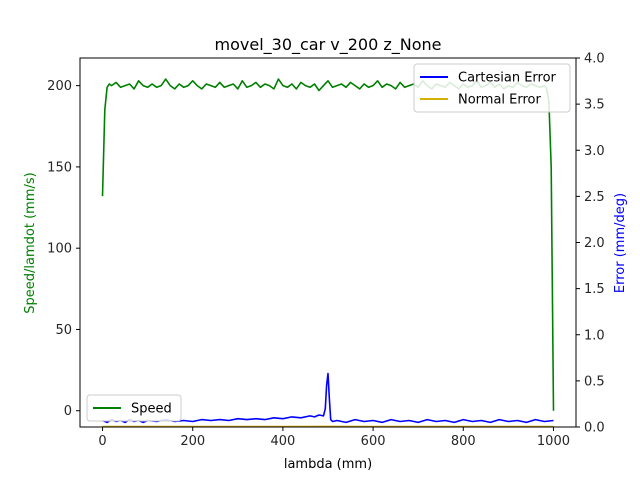 This screenshot has width=640, height=480. What do you see at coordinates (594, 289) in the screenshot?
I see `y-right-tick-label: 1.5` at bounding box center [594, 289].